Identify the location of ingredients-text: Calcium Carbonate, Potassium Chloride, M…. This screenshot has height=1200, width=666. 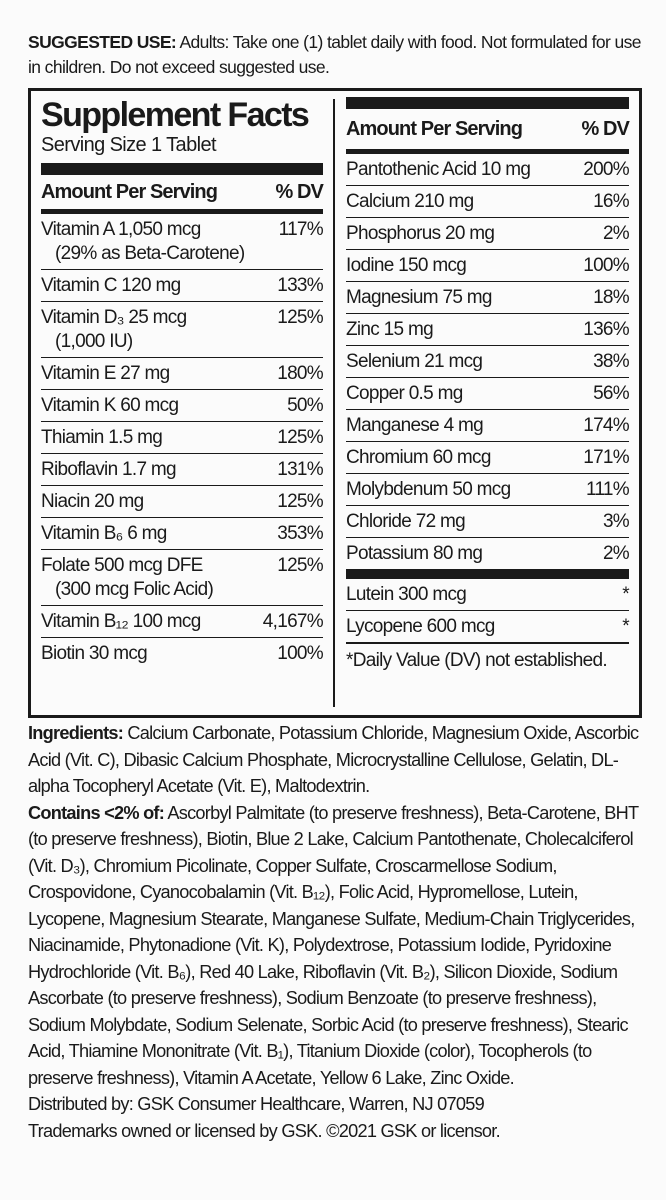
(333, 759).